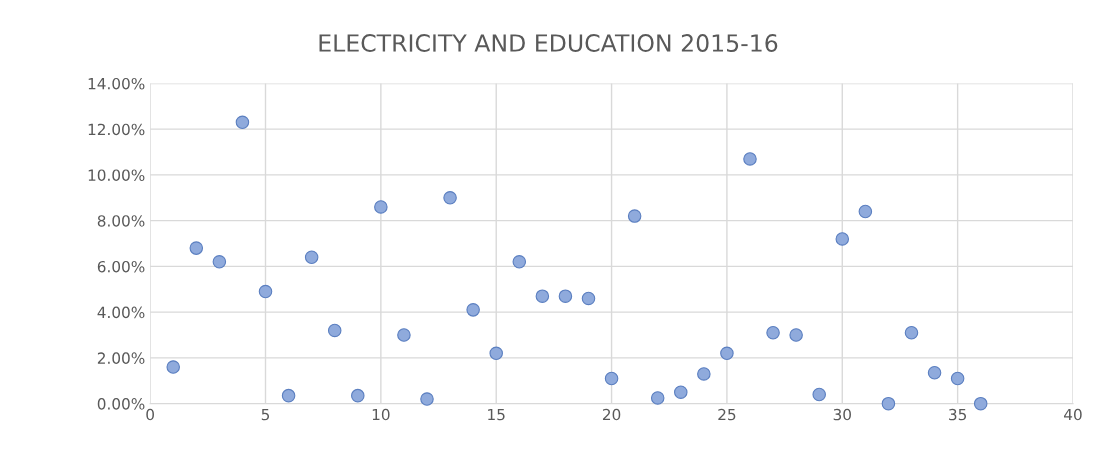  Describe the element at coordinates (121, 312) in the screenshot. I see `y-tick-label: 4.00%` at that location.